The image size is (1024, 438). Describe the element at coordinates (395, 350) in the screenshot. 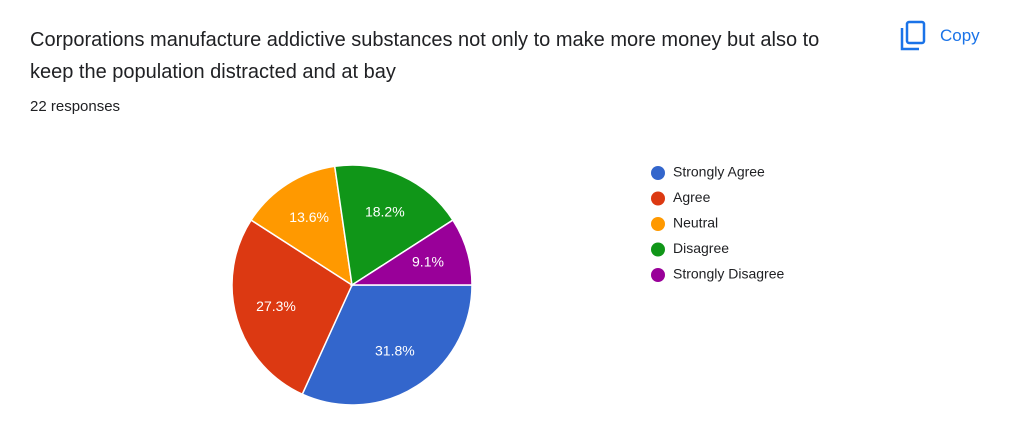

I see `slice-label: 31.8%` at that location.